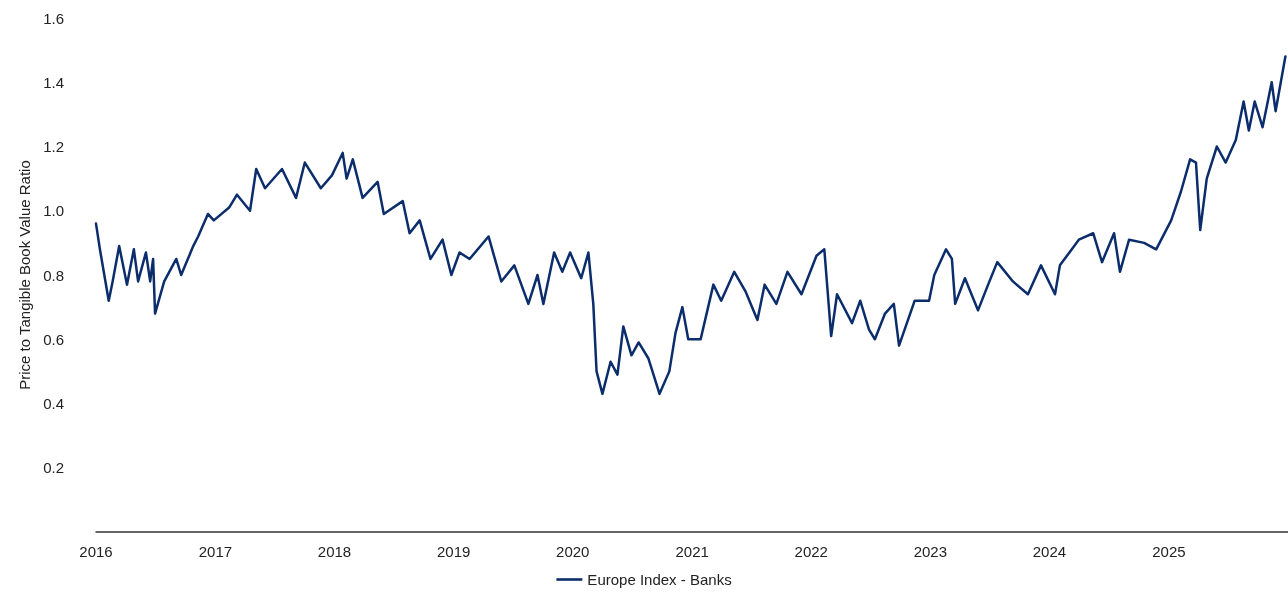  What do you see at coordinates (1169, 551) in the screenshot?
I see `x-tick-label: 2025` at bounding box center [1169, 551].